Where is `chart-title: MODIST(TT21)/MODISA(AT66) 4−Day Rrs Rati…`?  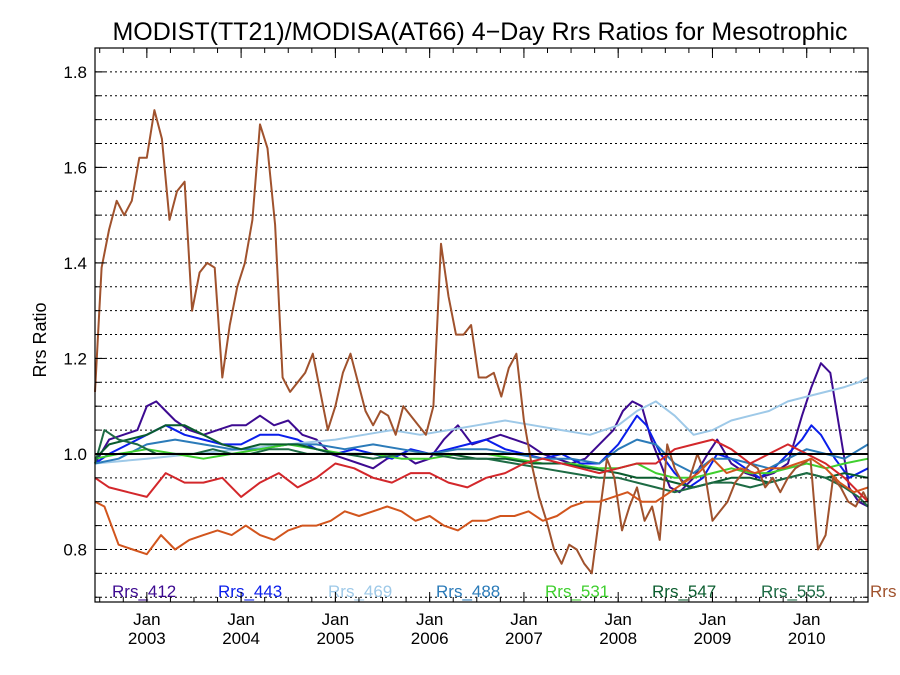
chart-title: MODIST(TT21)/MODISA(AT66) 4−Day Rrs Rati… is located at coordinates (479, 32).